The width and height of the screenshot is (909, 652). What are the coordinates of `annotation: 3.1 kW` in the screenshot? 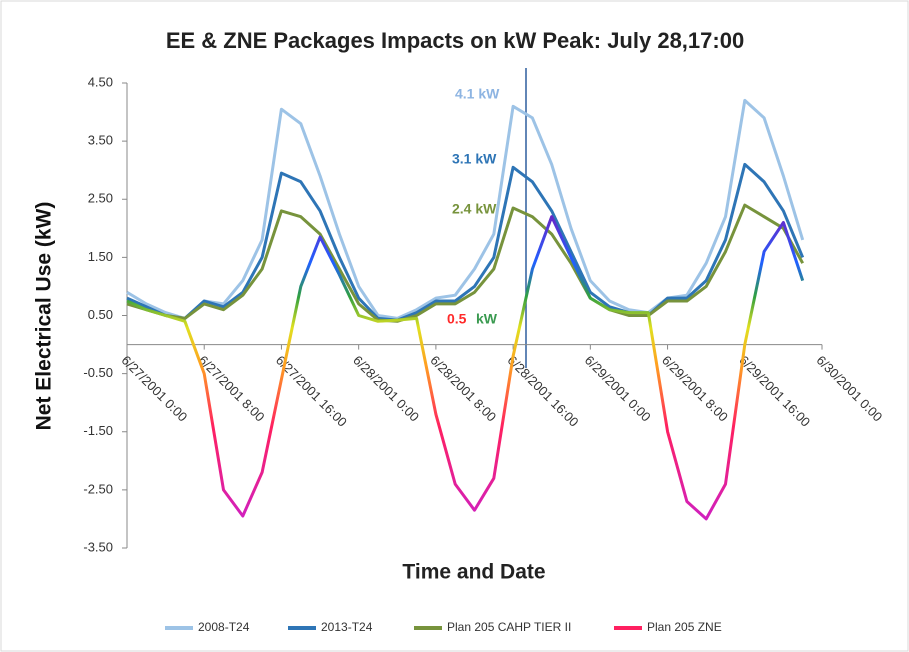 It's located at (474, 159).